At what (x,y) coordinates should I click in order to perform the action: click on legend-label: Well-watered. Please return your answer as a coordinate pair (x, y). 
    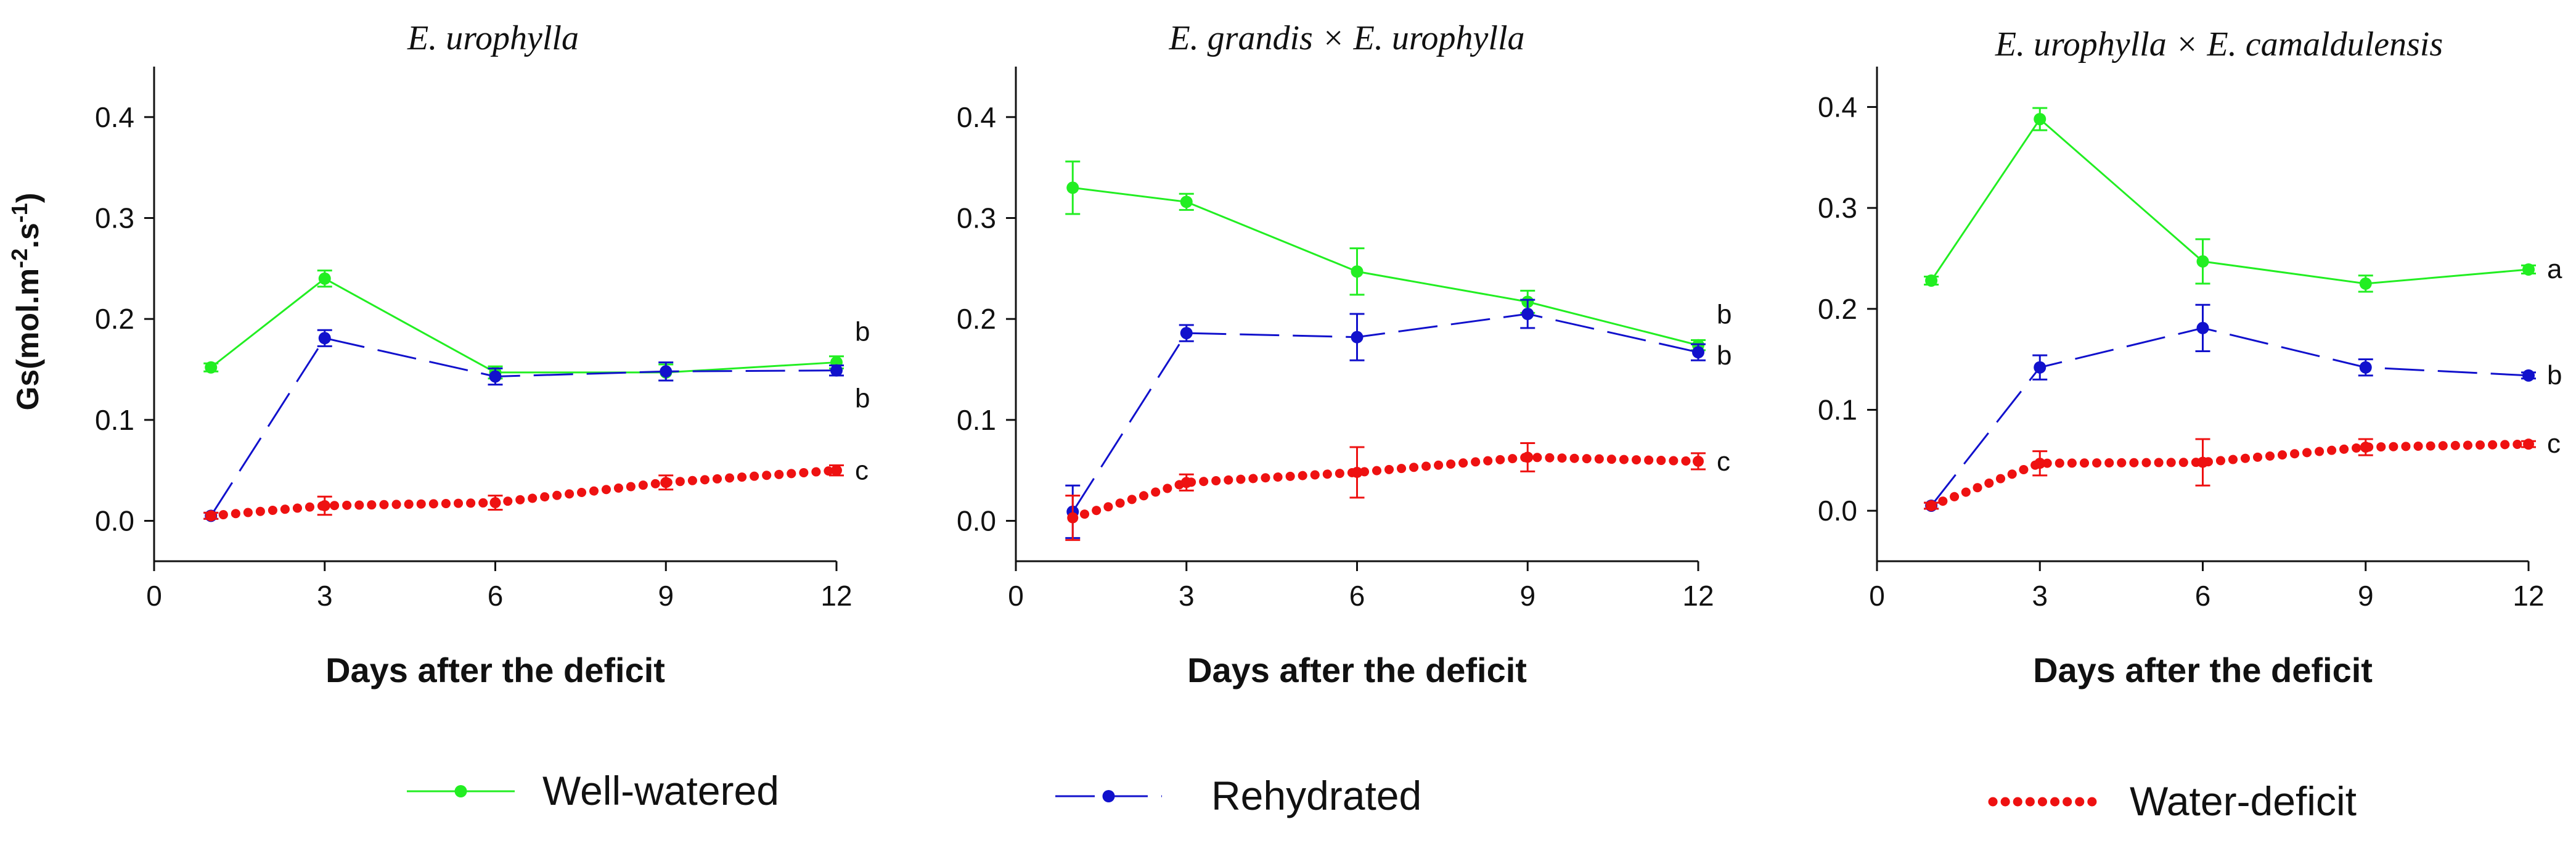
    Looking at the image, I should click on (660, 790).